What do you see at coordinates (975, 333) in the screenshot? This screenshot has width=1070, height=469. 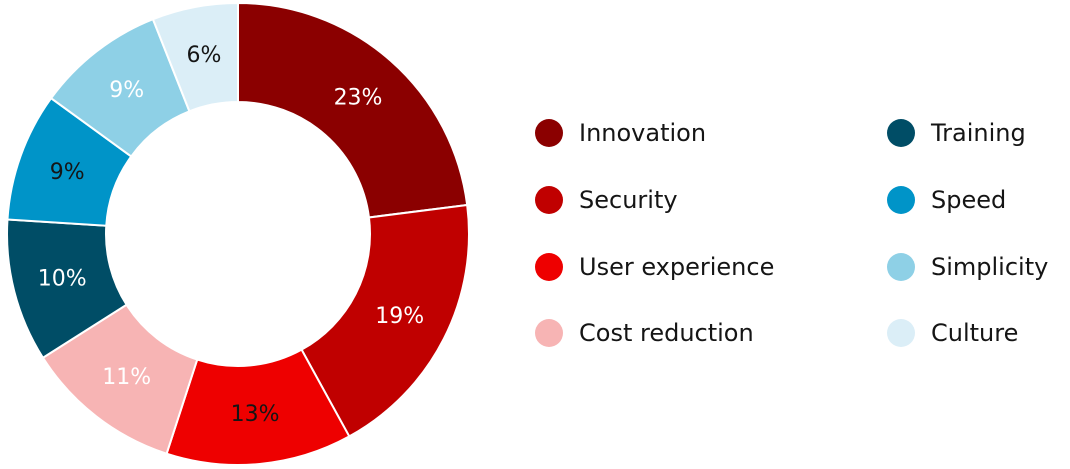 I see `legend-label-7: Culture` at bounding box center [975, 333].